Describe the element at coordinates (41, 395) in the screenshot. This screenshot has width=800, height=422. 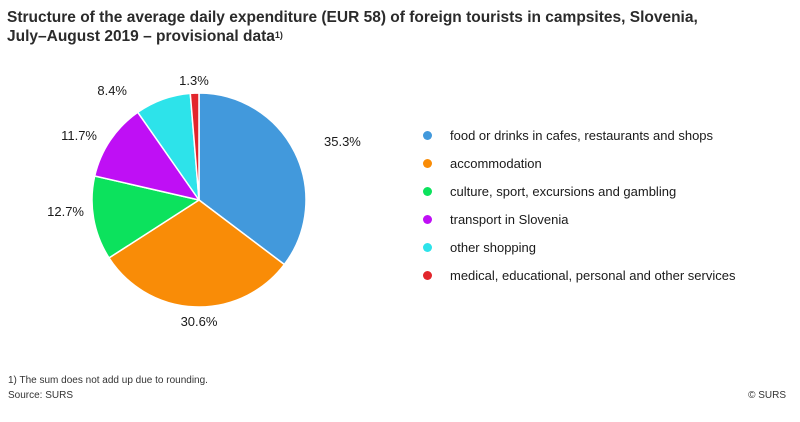
I see `source-note: Source: SURS` at that location.